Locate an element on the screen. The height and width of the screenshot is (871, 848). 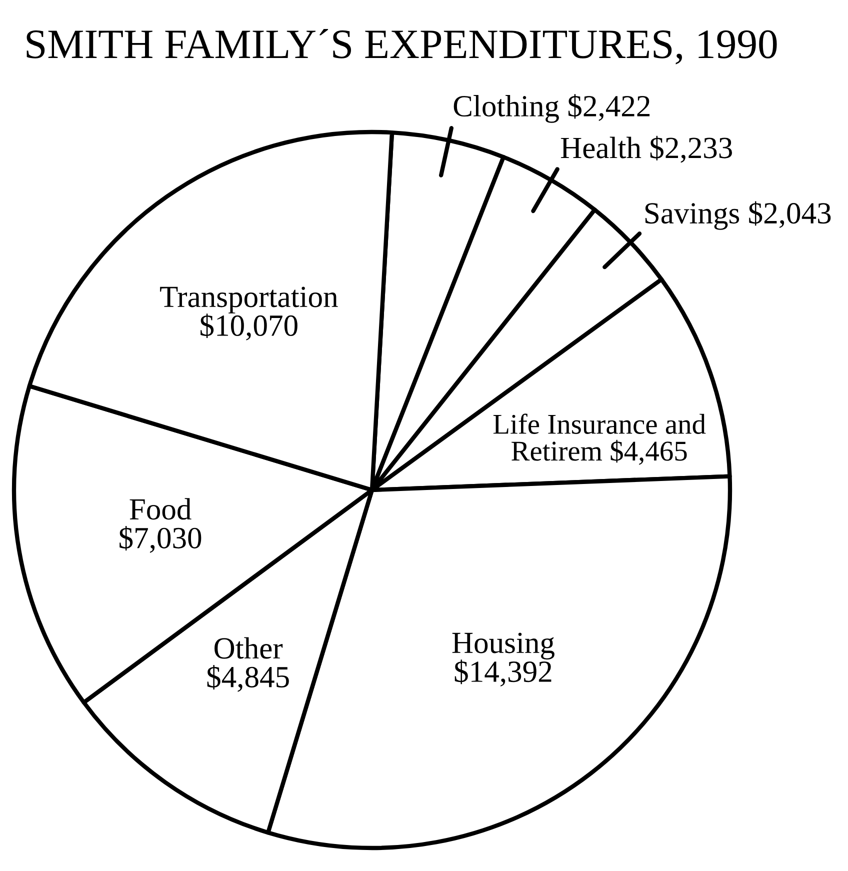
data-label: $4,845 is located at coordinates (248, 678).